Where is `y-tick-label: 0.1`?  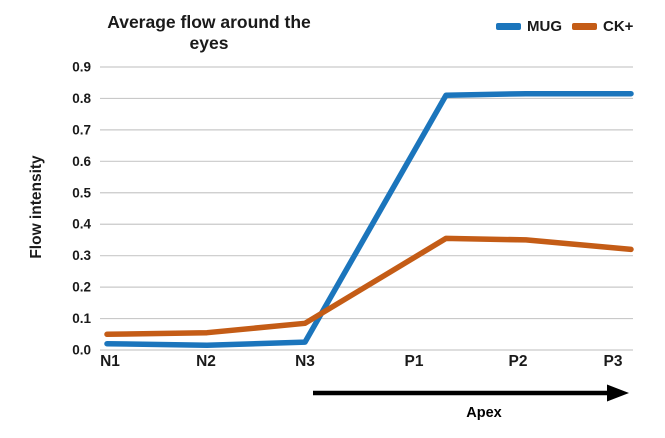 y-tick-label: 0.1 is located at coordinates (81, 318).